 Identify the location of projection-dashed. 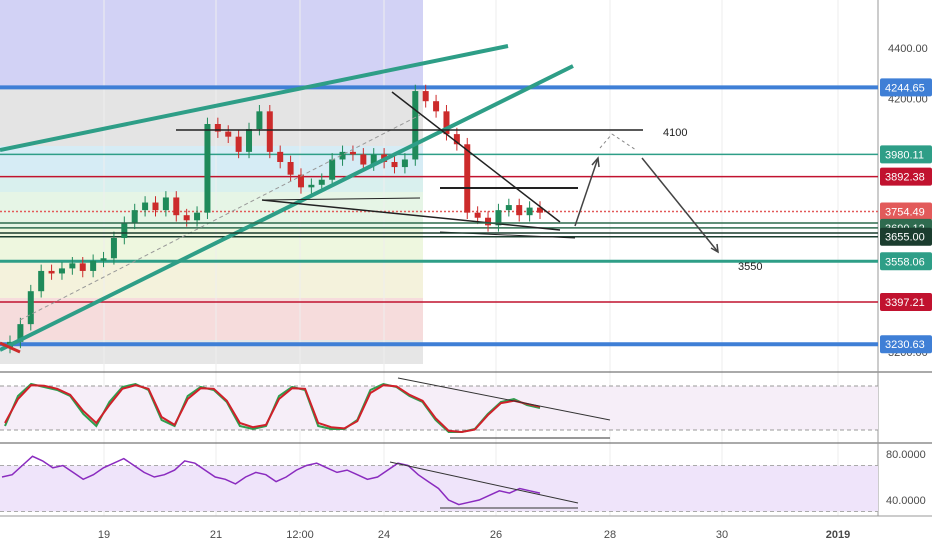
(624, 142).